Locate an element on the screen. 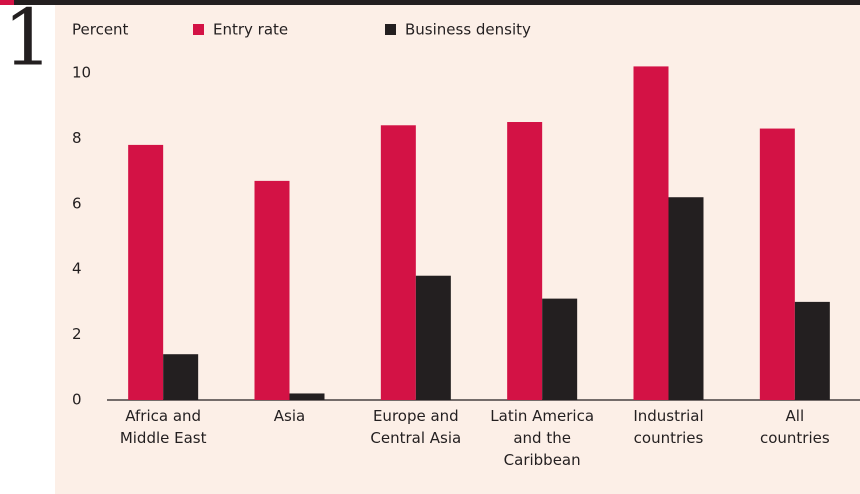 The width and height of the screenshot is (860, 494). legend-label: Business density is located at coordinates (468, 30).